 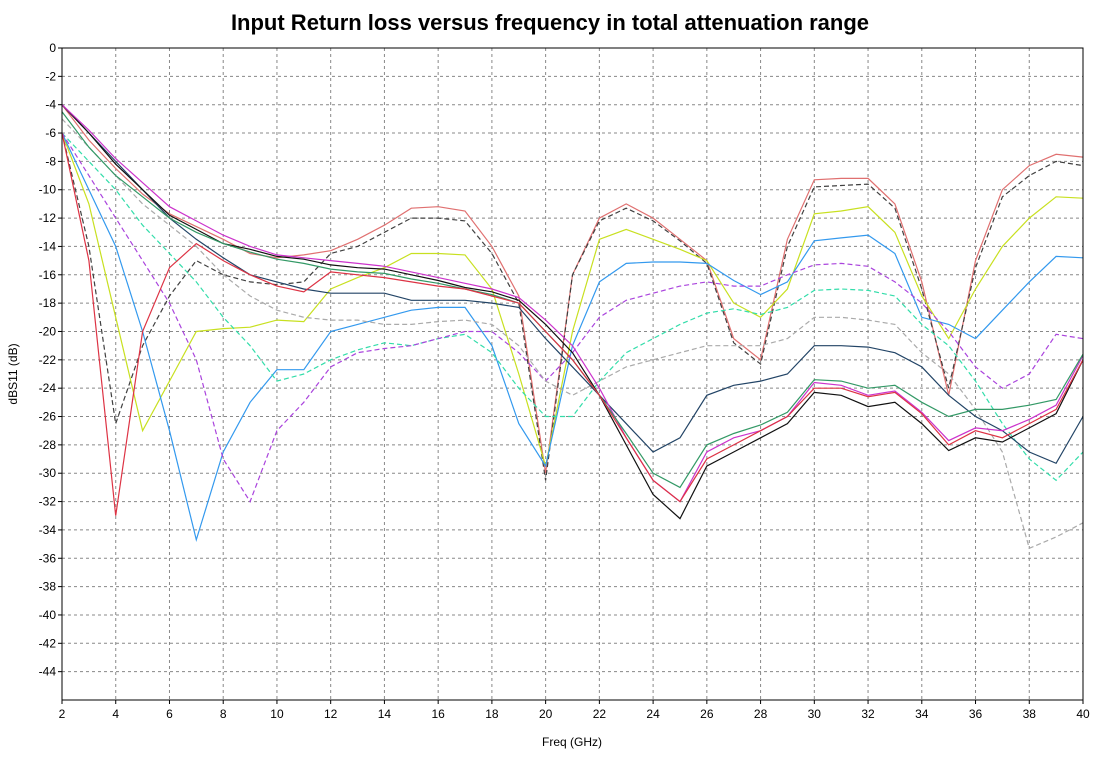 I want to click on y-tick-label: -38, so click(x=48, y=587).